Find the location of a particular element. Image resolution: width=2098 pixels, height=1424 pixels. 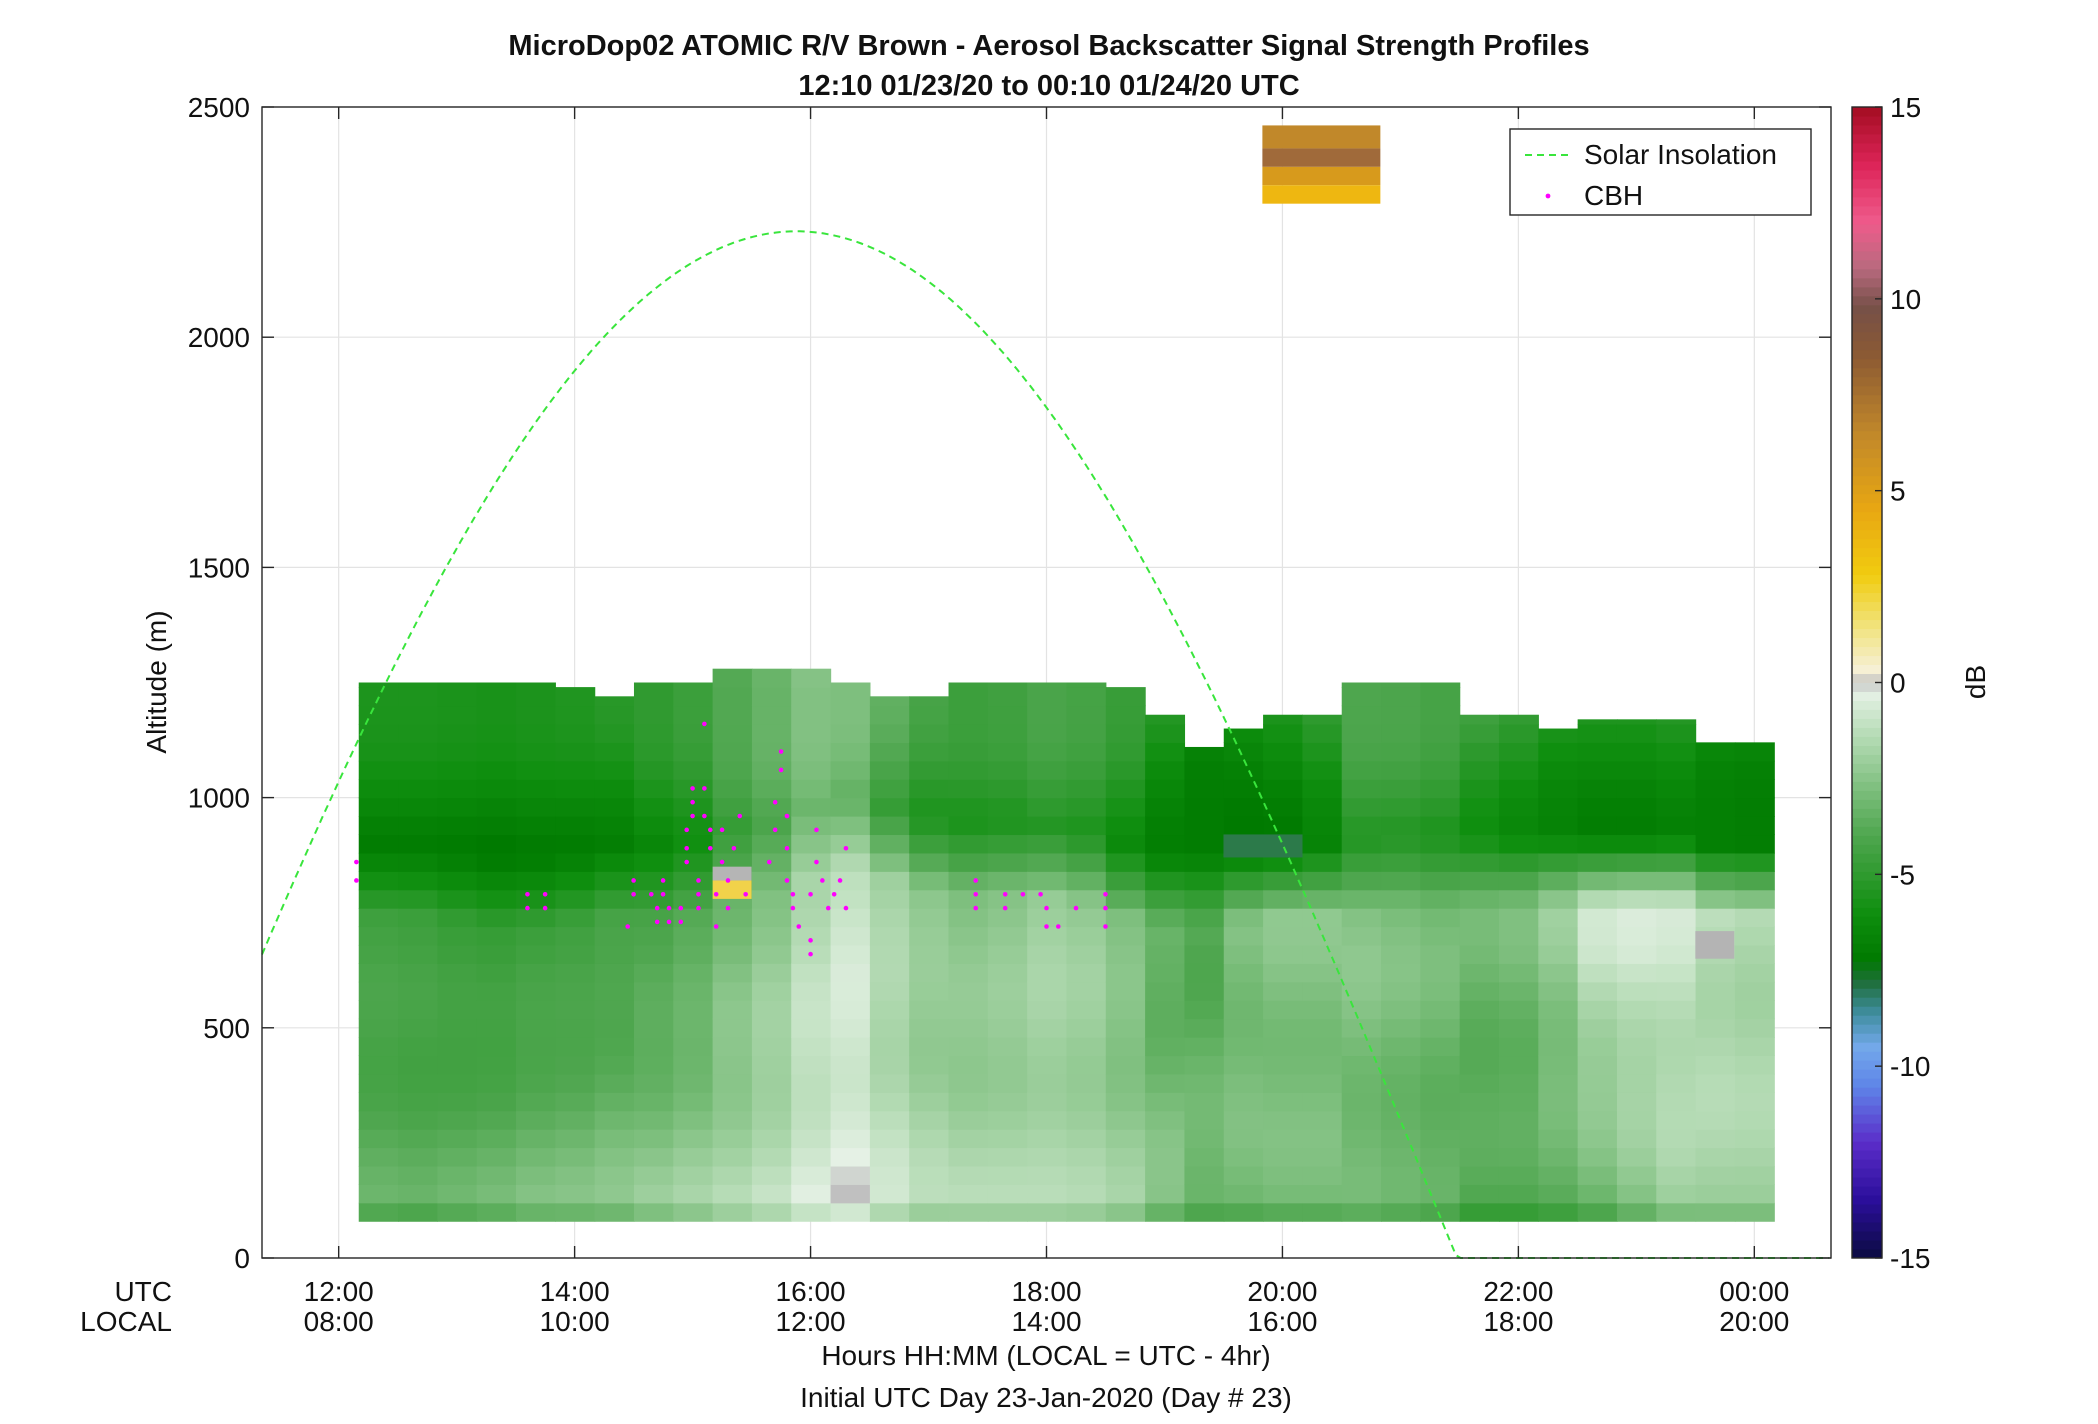

colorbar: -15 -10 -5 0 5 10 15 is located at coordinates (1891, 683).